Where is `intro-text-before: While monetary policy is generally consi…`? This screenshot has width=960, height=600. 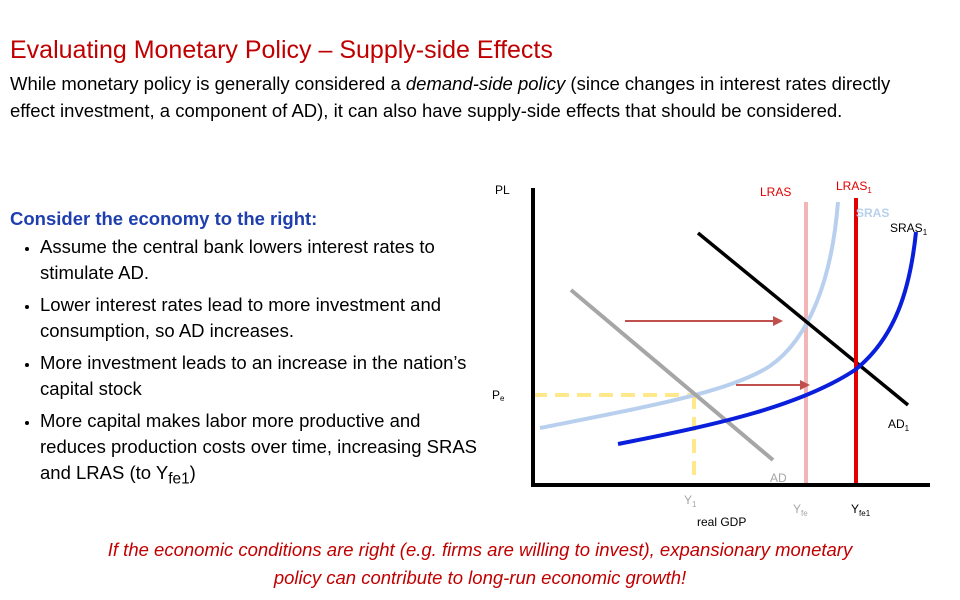 intro-text-before: While monetary policy is generally consi… is located at coordinates (208, 83).